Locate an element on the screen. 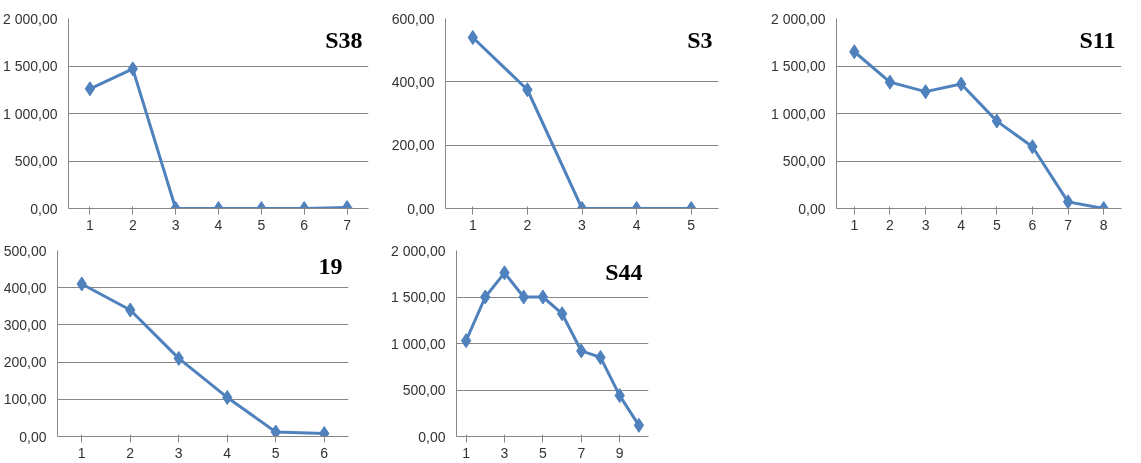  chart-title: S44 is located at coordinates (624, 271).